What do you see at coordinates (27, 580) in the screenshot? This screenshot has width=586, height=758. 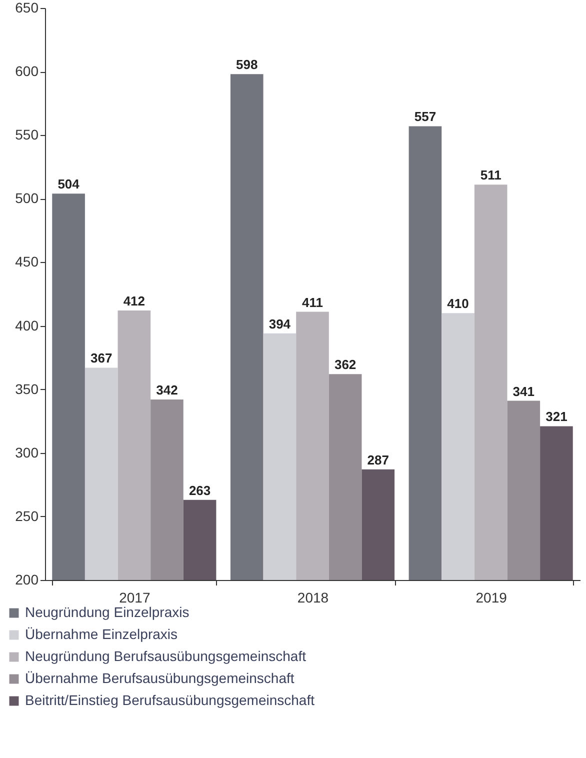 I see `y-tick-label: 200` at bounding box center [27, 580].